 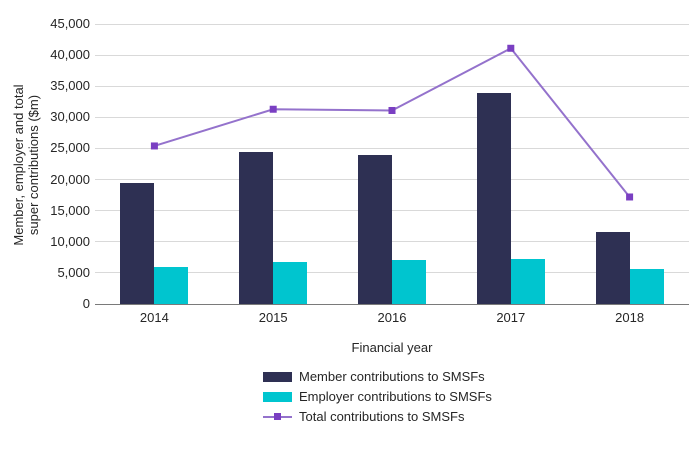 I want to click on member-bar-2014, so click(x=137, y=243).